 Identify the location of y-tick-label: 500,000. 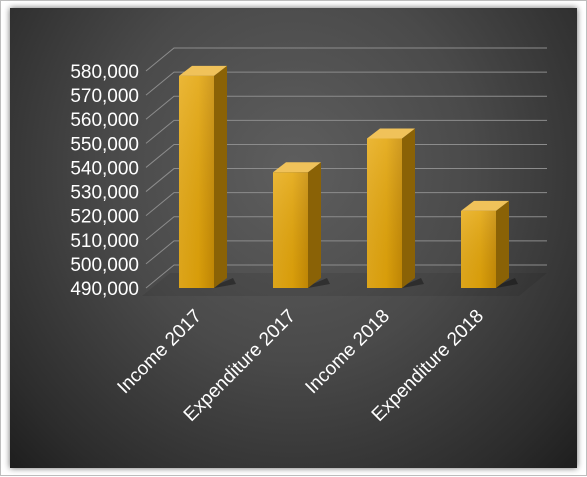
(104, 265).